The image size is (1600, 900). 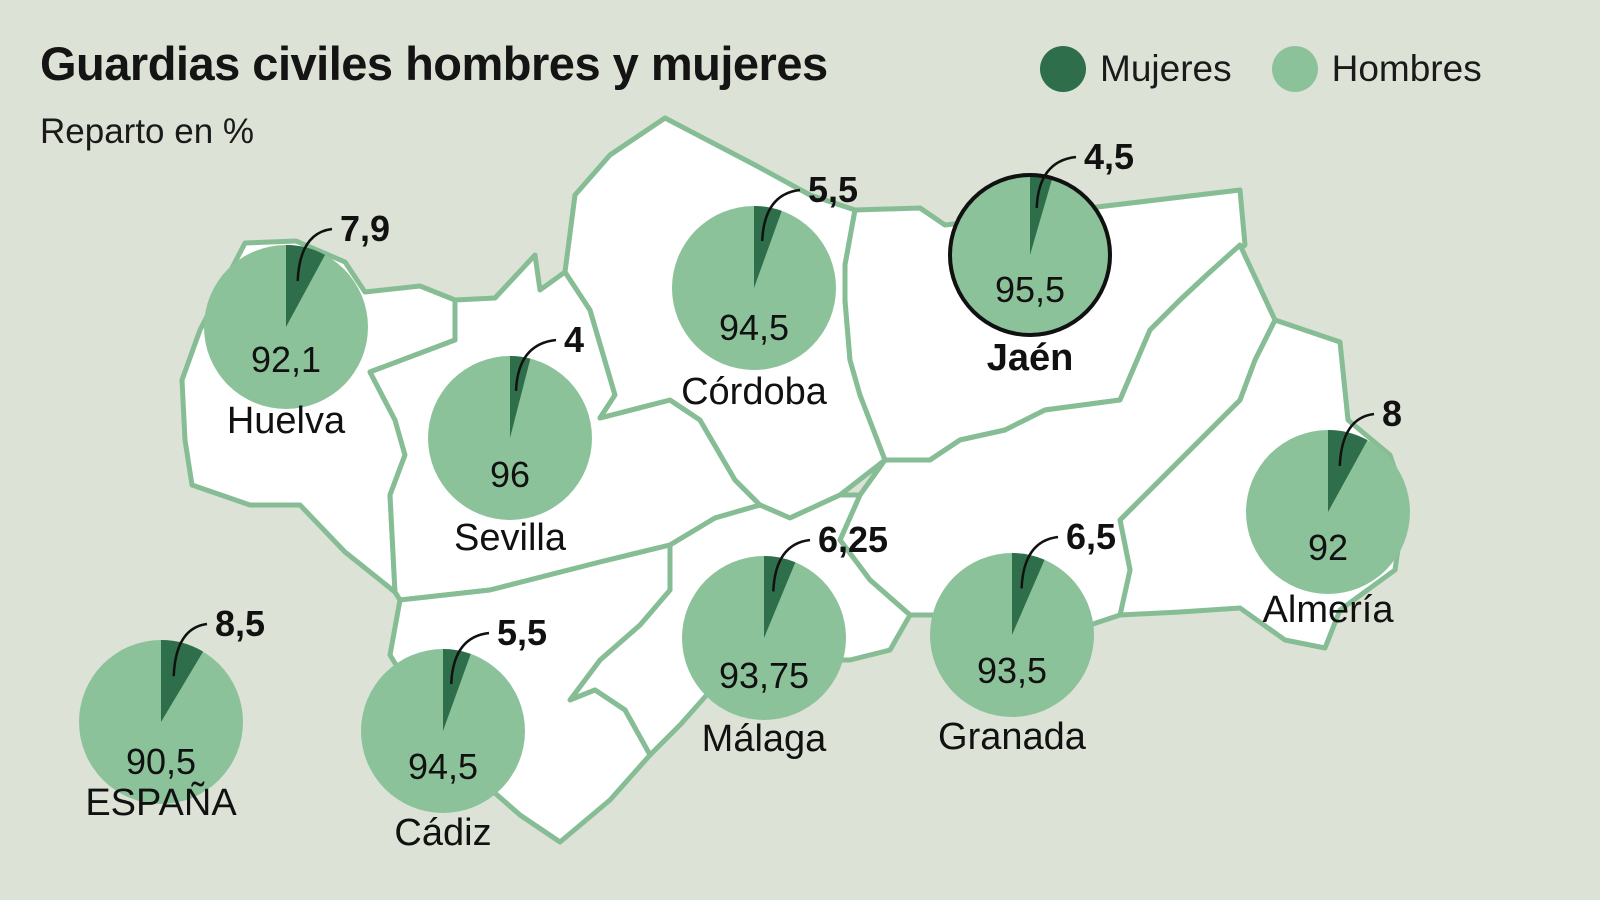 What do you see at coordinates (853, 539) in the screenshot?
I see `pie-label-mujeres-malaga: 6,25` at bounding box center [853, 539].